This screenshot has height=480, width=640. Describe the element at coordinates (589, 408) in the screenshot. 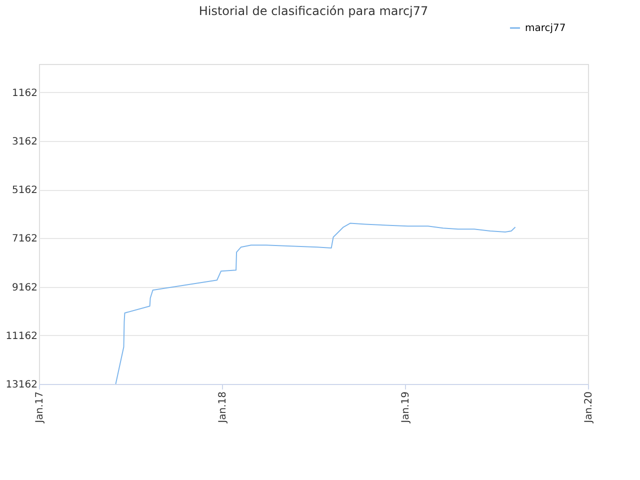

I see `x-tick-label: Jan.20` at that location.